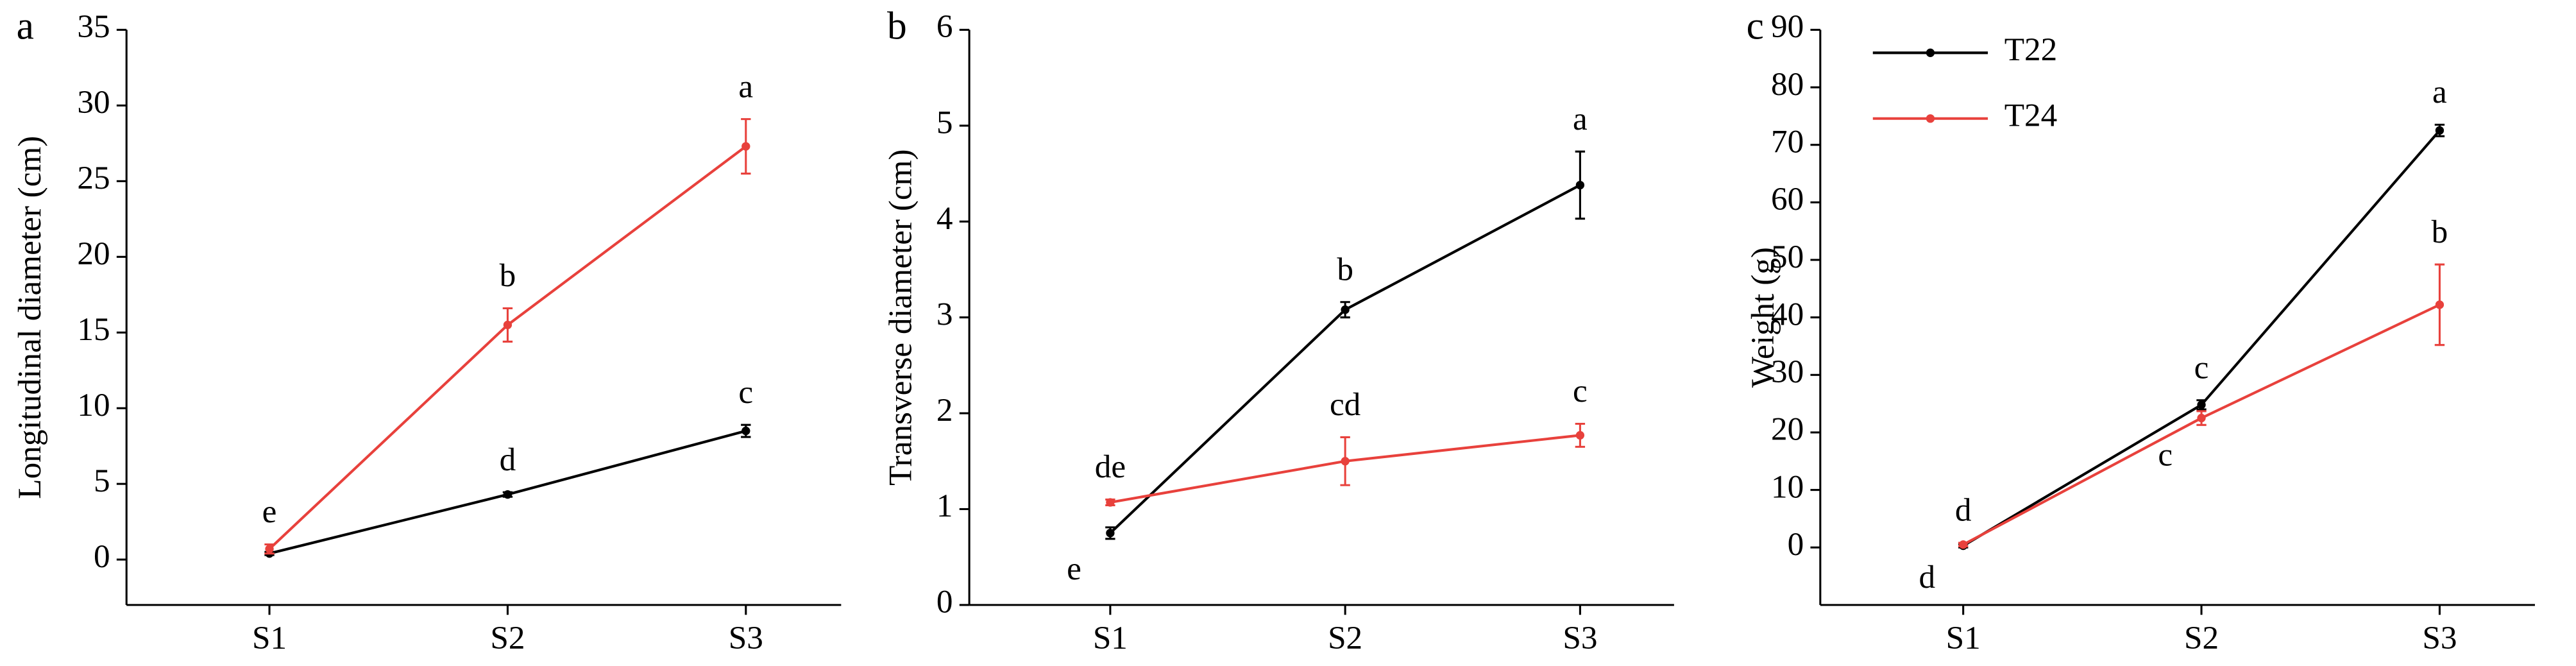 This screenshot has width=2576, height=666. I want to click on significance-letter: de, so click(1110, 466).